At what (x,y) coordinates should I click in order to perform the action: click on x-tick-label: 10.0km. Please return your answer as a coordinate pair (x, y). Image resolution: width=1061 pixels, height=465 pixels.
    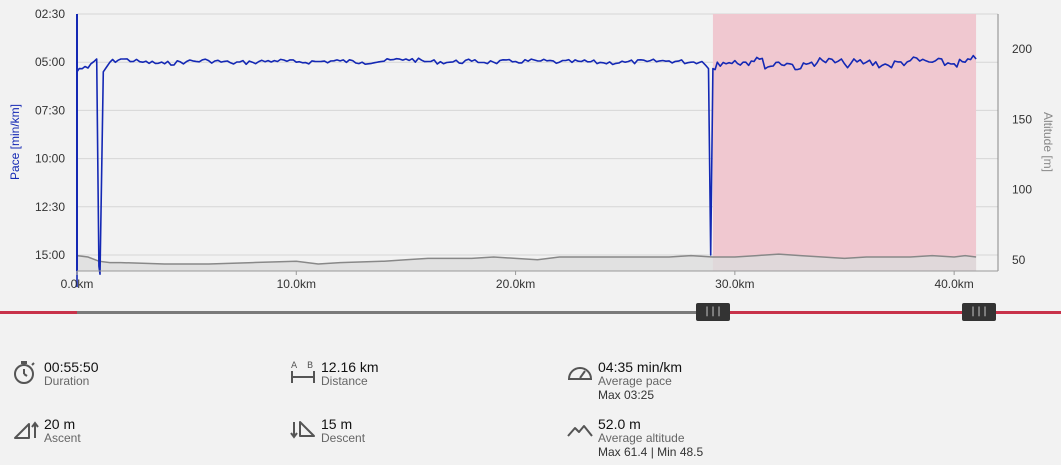
    Looking at the image, I should click on (296, 284).